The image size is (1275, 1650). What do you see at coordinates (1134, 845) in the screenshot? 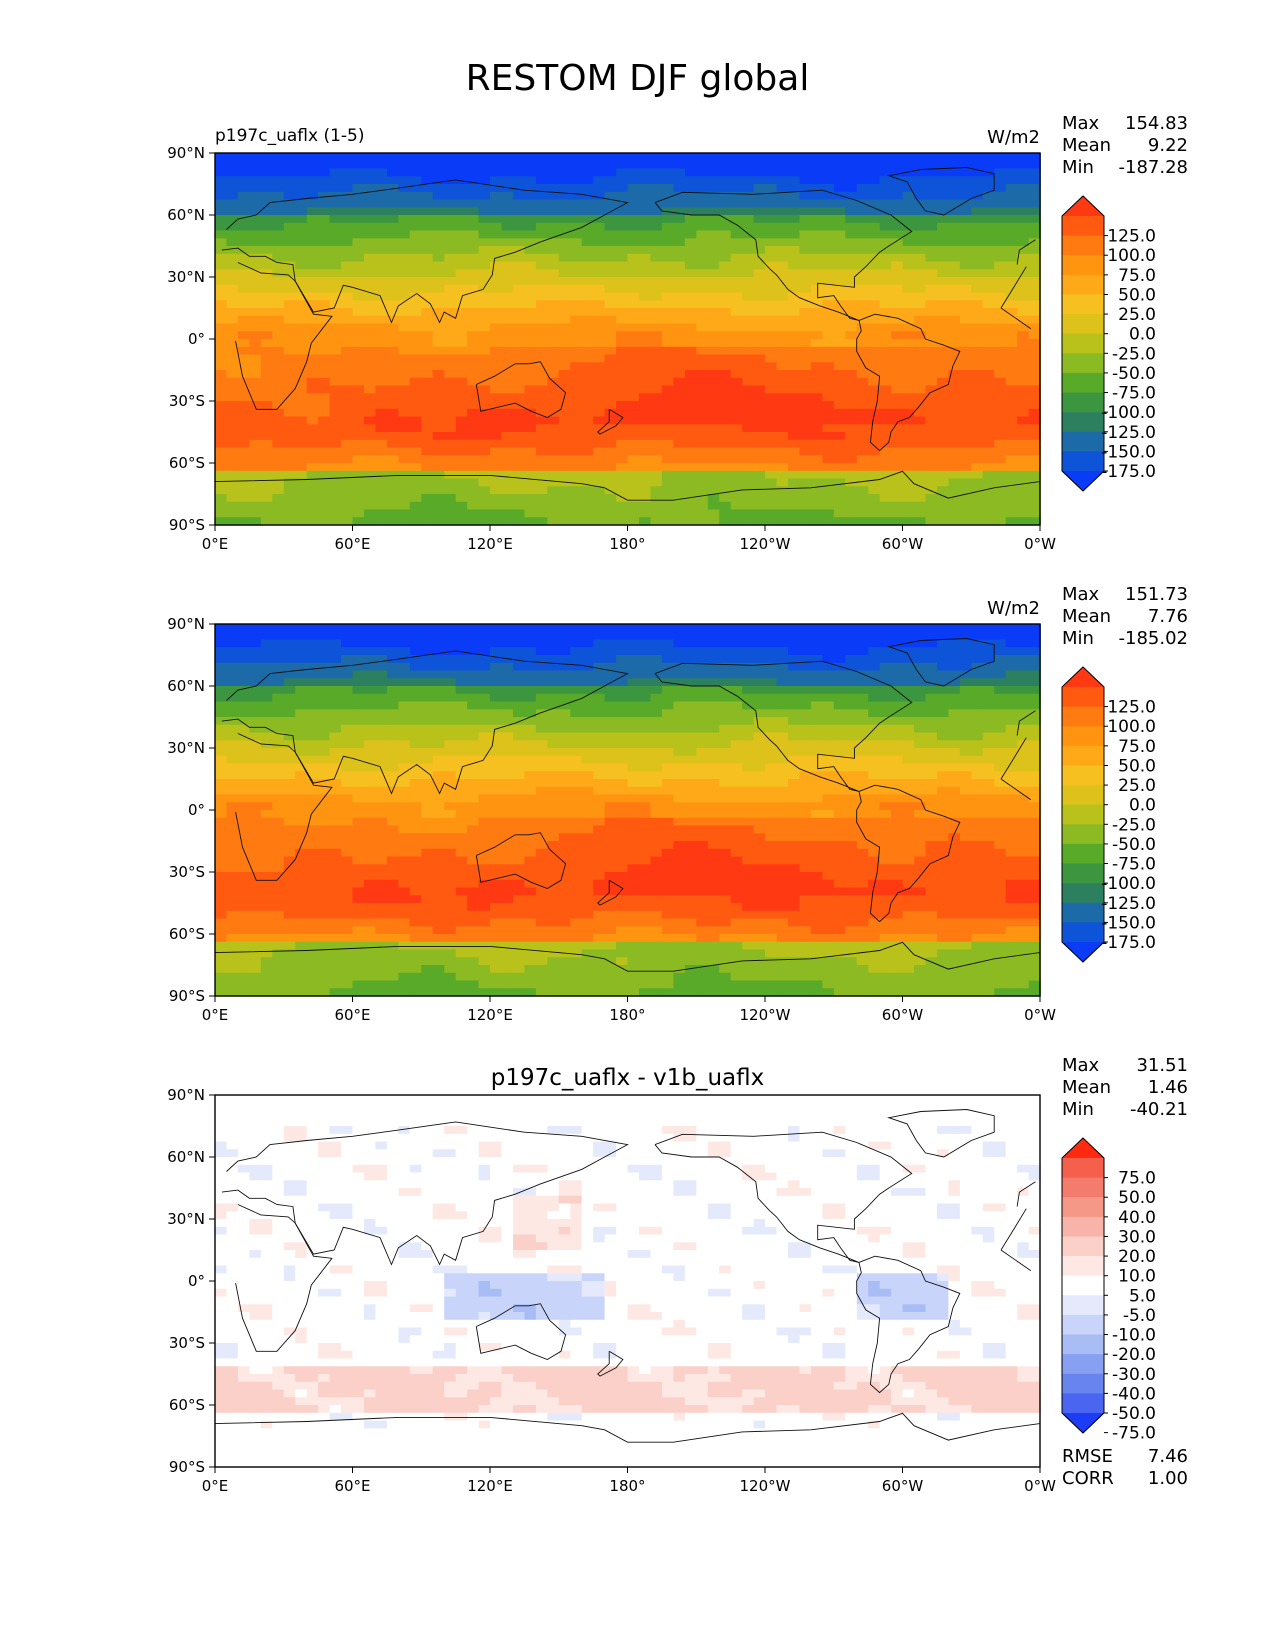
I see `colorbar-tick-label: -50.0` at bounding box center [1134, 845].